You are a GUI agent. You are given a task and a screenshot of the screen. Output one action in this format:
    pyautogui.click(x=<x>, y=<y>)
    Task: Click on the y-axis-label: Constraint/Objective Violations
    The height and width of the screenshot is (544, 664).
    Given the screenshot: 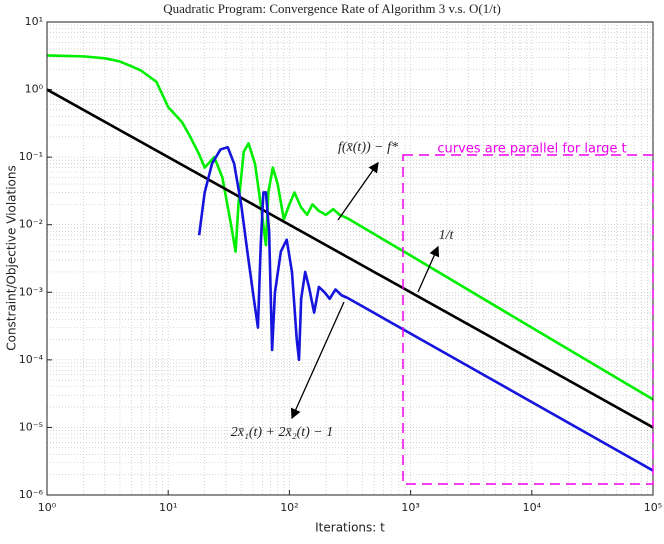 What is the action you would take?
    pyautogui.click(x=12, y=258)
    